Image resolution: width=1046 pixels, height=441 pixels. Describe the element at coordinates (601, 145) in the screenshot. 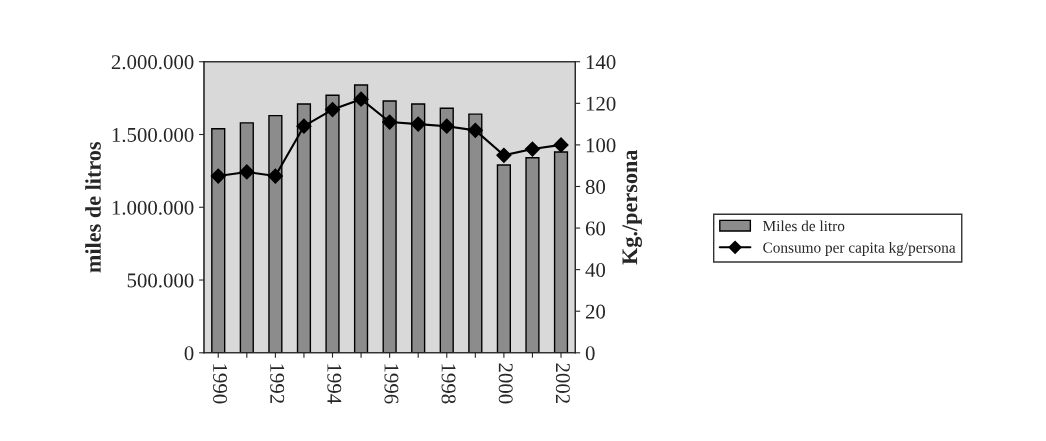

I see `y2-tick-label: 100` at that location.